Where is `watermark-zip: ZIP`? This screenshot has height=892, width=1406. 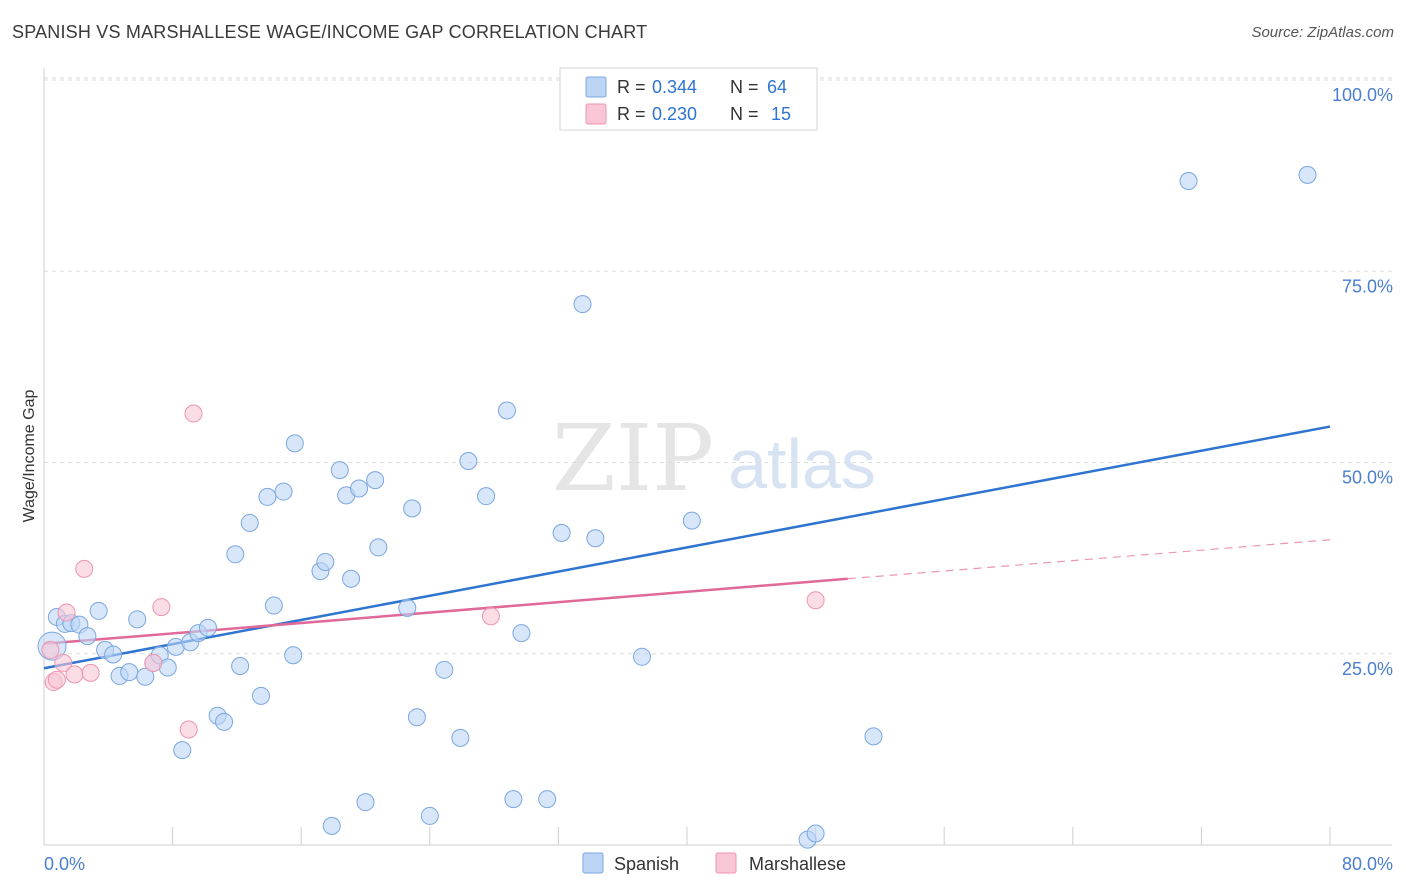
watermark-zip: ZIP is located at coordinates (633, 458).